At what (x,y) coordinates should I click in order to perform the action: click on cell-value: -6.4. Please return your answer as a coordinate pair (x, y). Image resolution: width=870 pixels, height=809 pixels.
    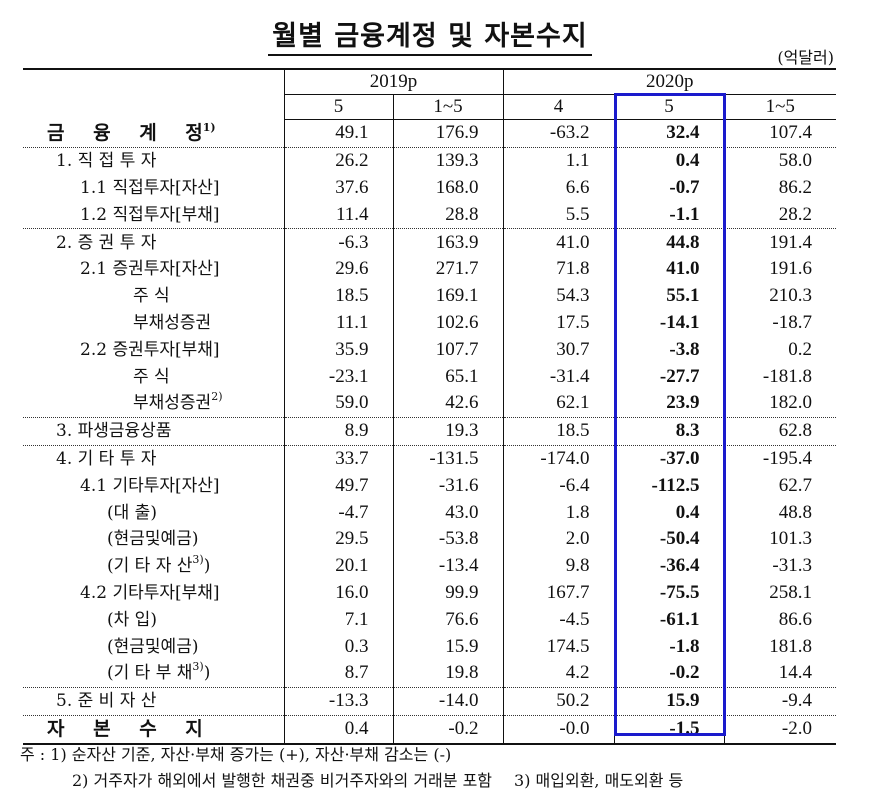
    Looking at the image, I should click on (558, 486).